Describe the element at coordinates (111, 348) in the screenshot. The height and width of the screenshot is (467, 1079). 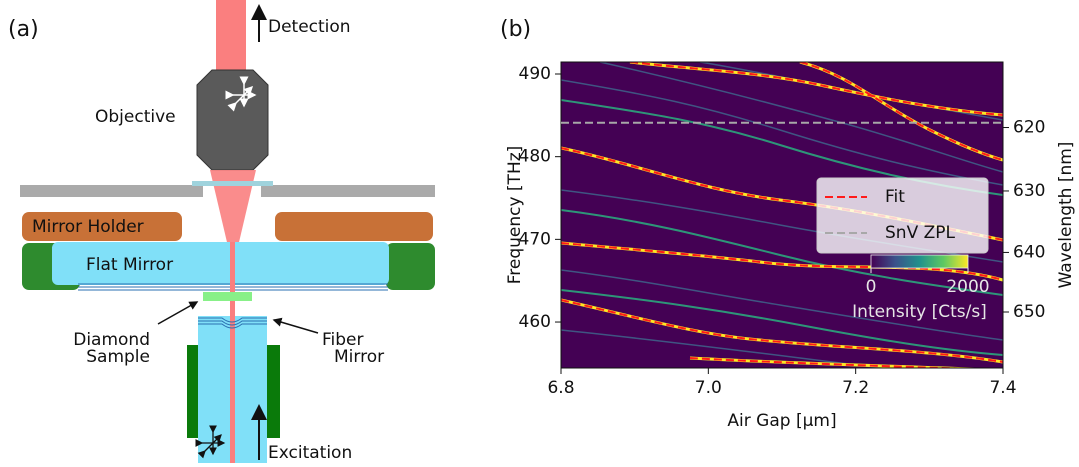
I see `diamond-sample-label: Diamond Sample` at that location.